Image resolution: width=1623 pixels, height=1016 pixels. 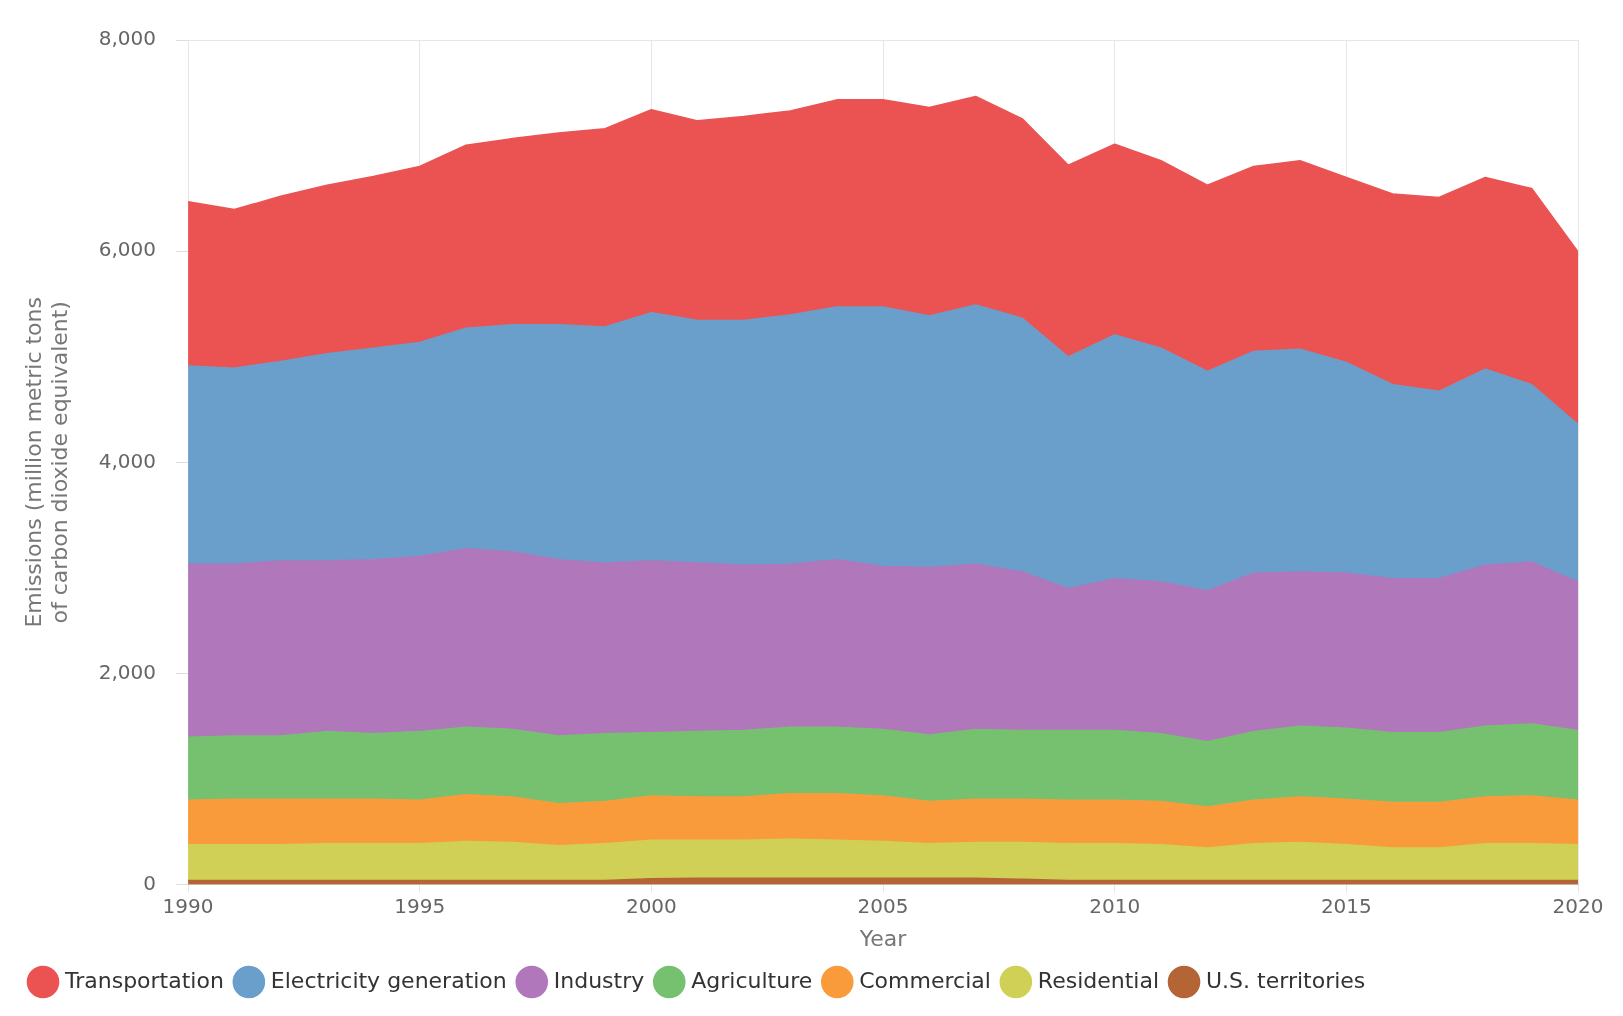 What do you see at coordinates (752, 980) in the screenshot?
I see `legend-label: Agriculture` at bounding box center [752, 980].